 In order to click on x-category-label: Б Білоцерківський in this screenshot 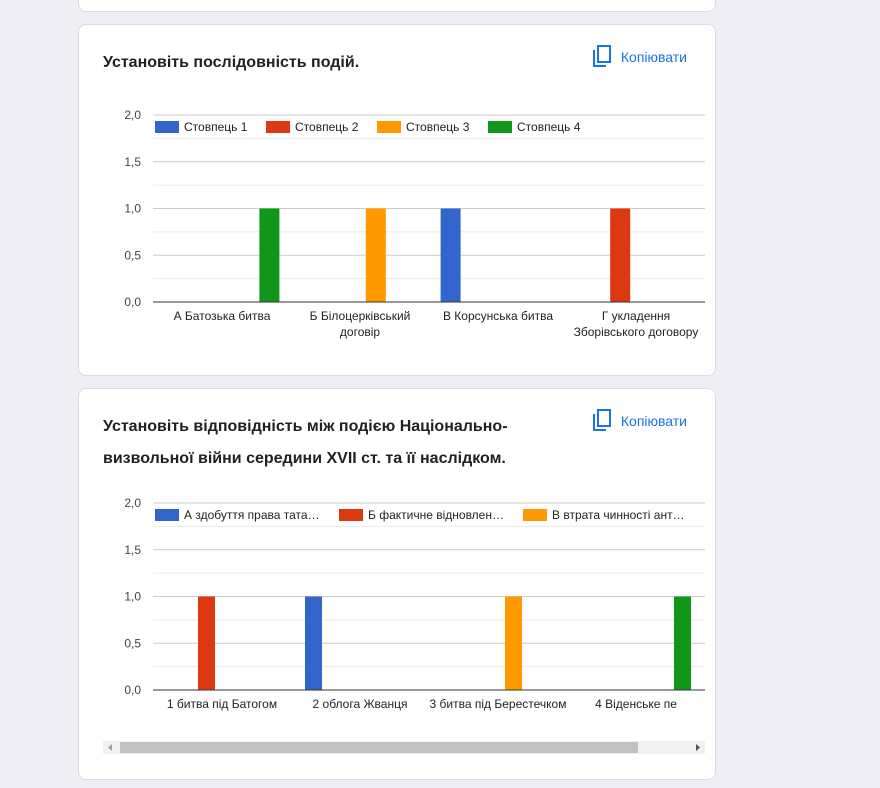, I will do `click(360, 316)`.